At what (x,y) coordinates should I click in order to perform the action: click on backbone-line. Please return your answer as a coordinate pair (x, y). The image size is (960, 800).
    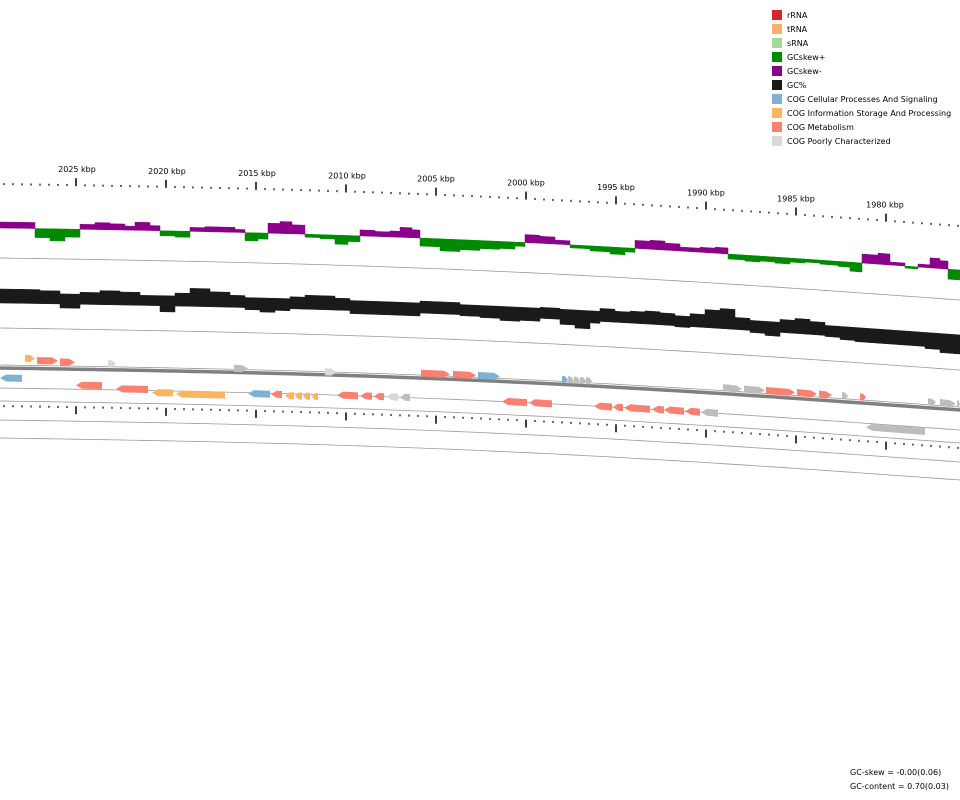
    Looking at the image, I should click on (480, 389).